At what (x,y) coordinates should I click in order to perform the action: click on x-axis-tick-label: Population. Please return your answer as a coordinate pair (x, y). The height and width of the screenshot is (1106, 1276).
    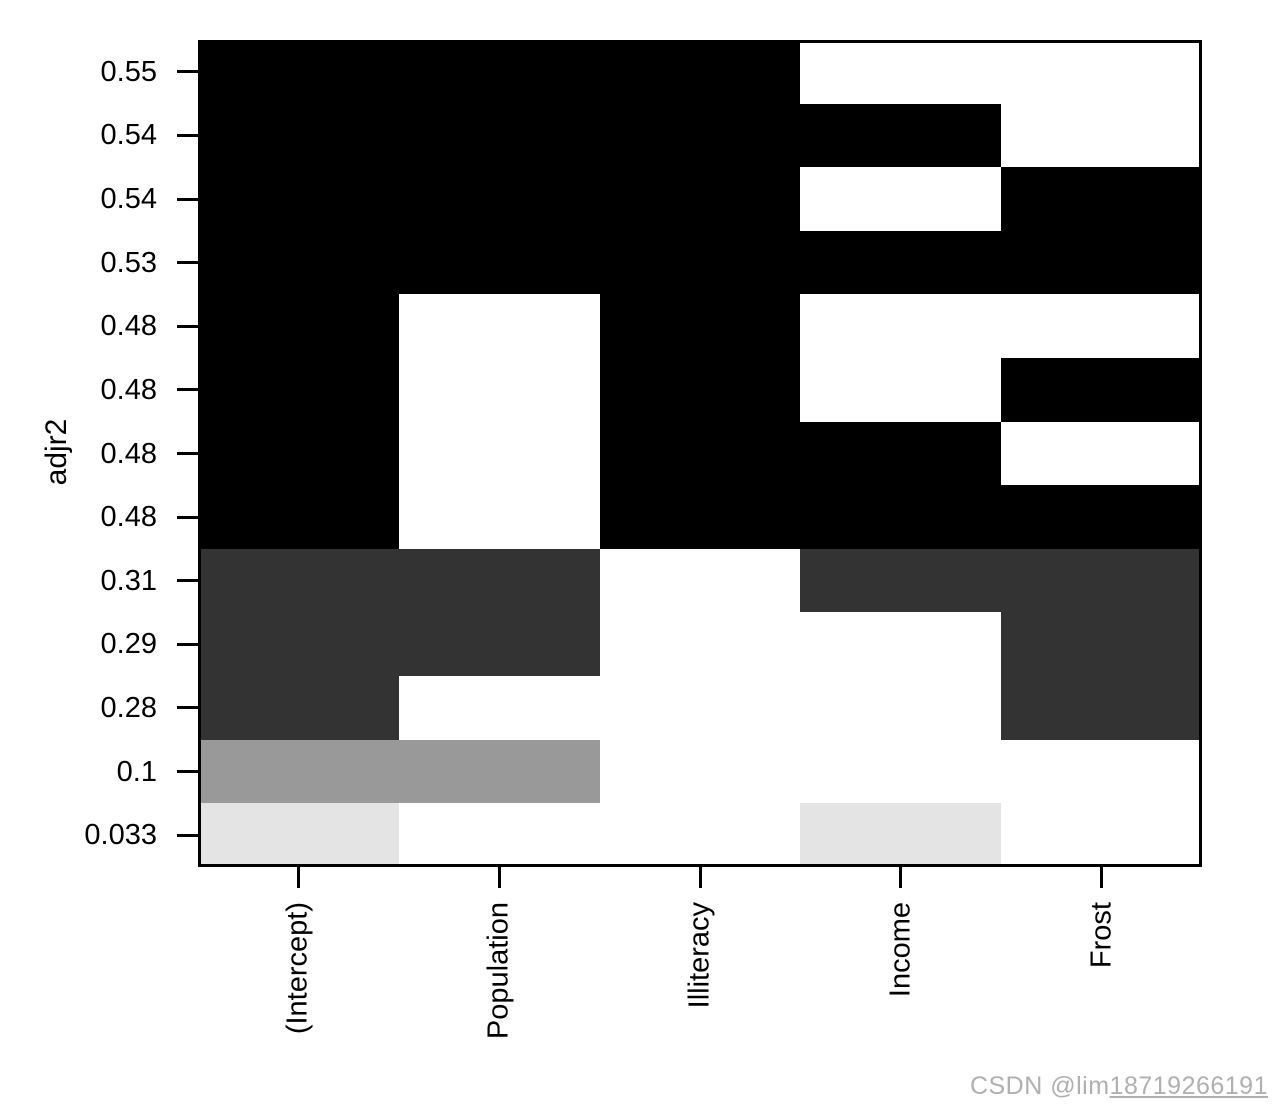
    Looking at the image, I should click on (498, 971).